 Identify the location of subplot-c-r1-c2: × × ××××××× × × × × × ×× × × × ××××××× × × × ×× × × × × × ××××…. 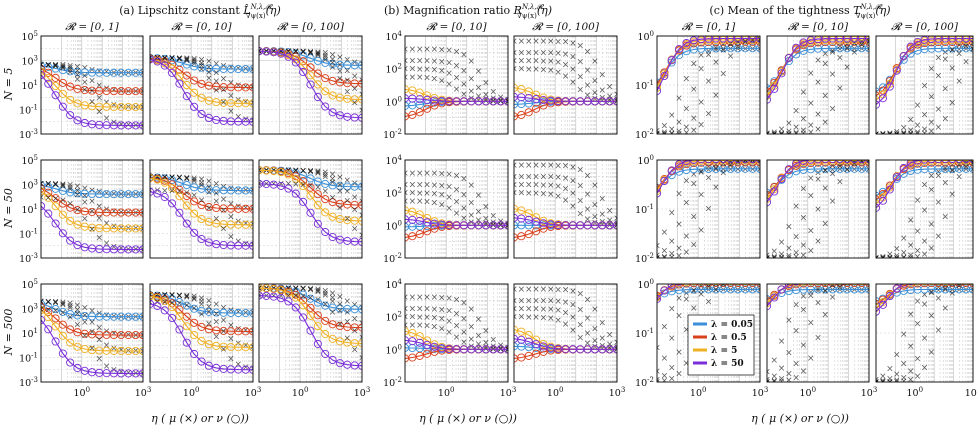
(924, 209).